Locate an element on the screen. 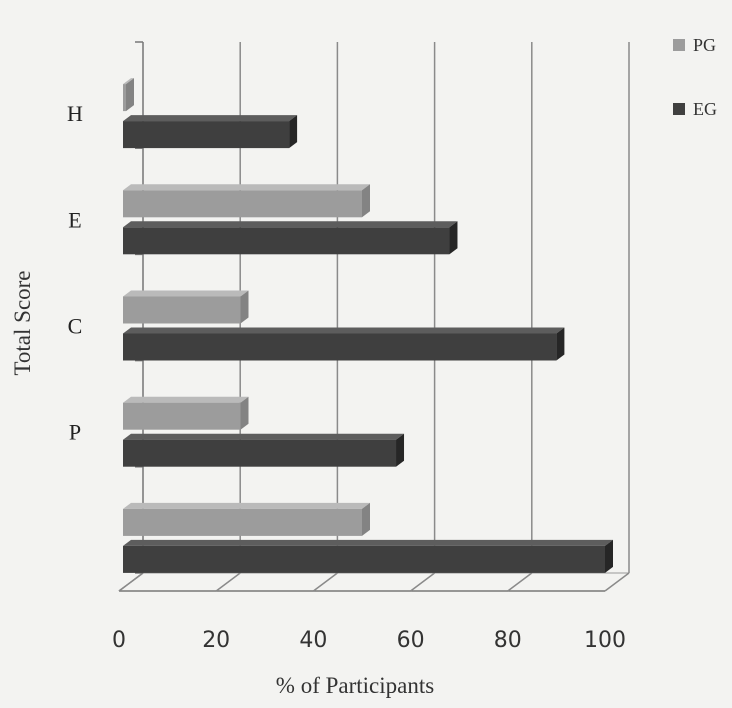 The width and height of the screenshot is (732, 708). legend-label-eg: EG is located at coordinates (705, 109).